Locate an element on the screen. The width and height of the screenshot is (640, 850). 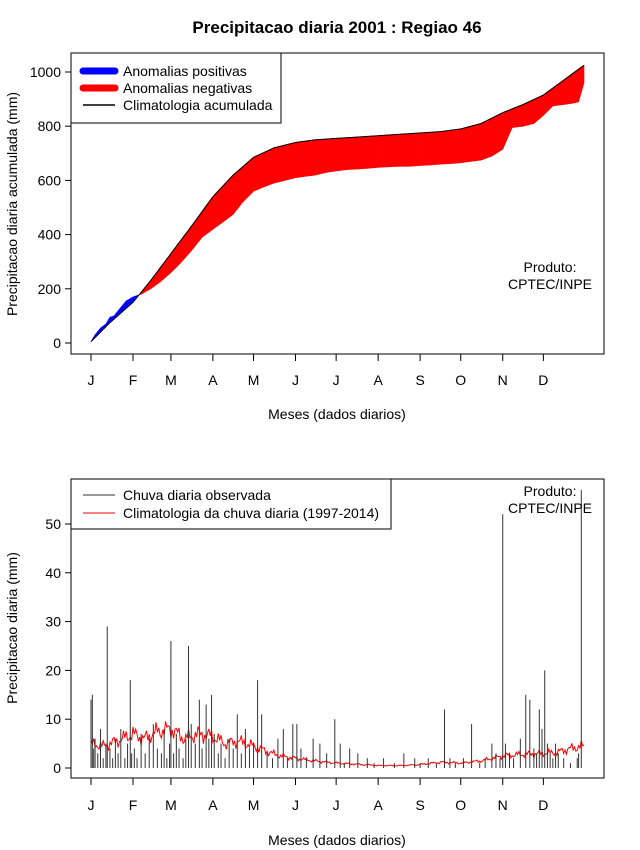
anomaly-segment is located at coordinates (583, 76).